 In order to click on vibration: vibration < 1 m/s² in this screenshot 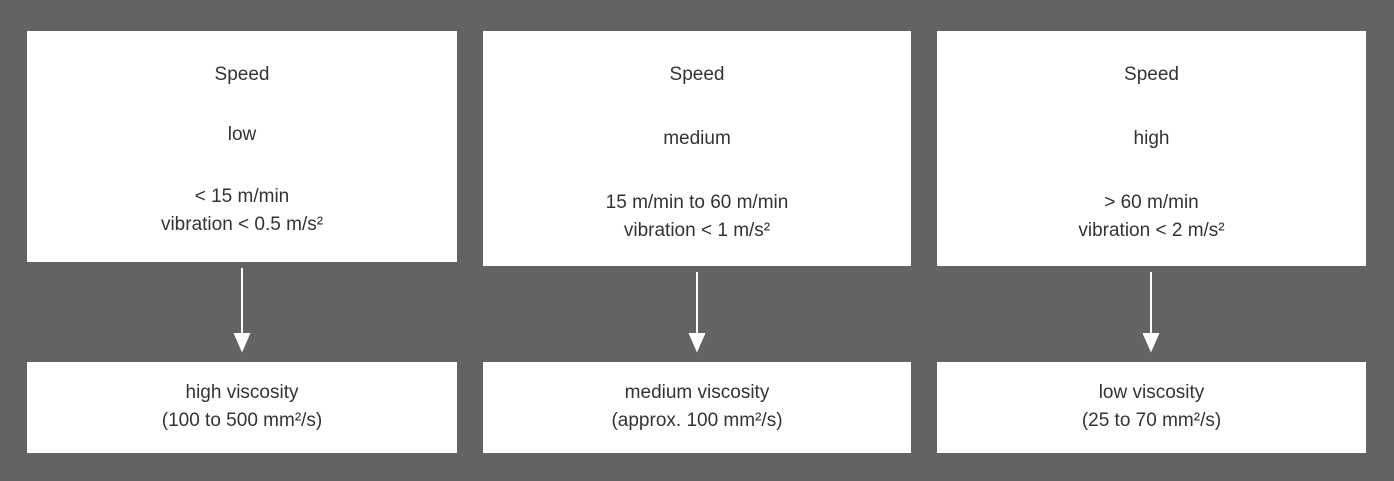, I will do `click(697, 230)`.